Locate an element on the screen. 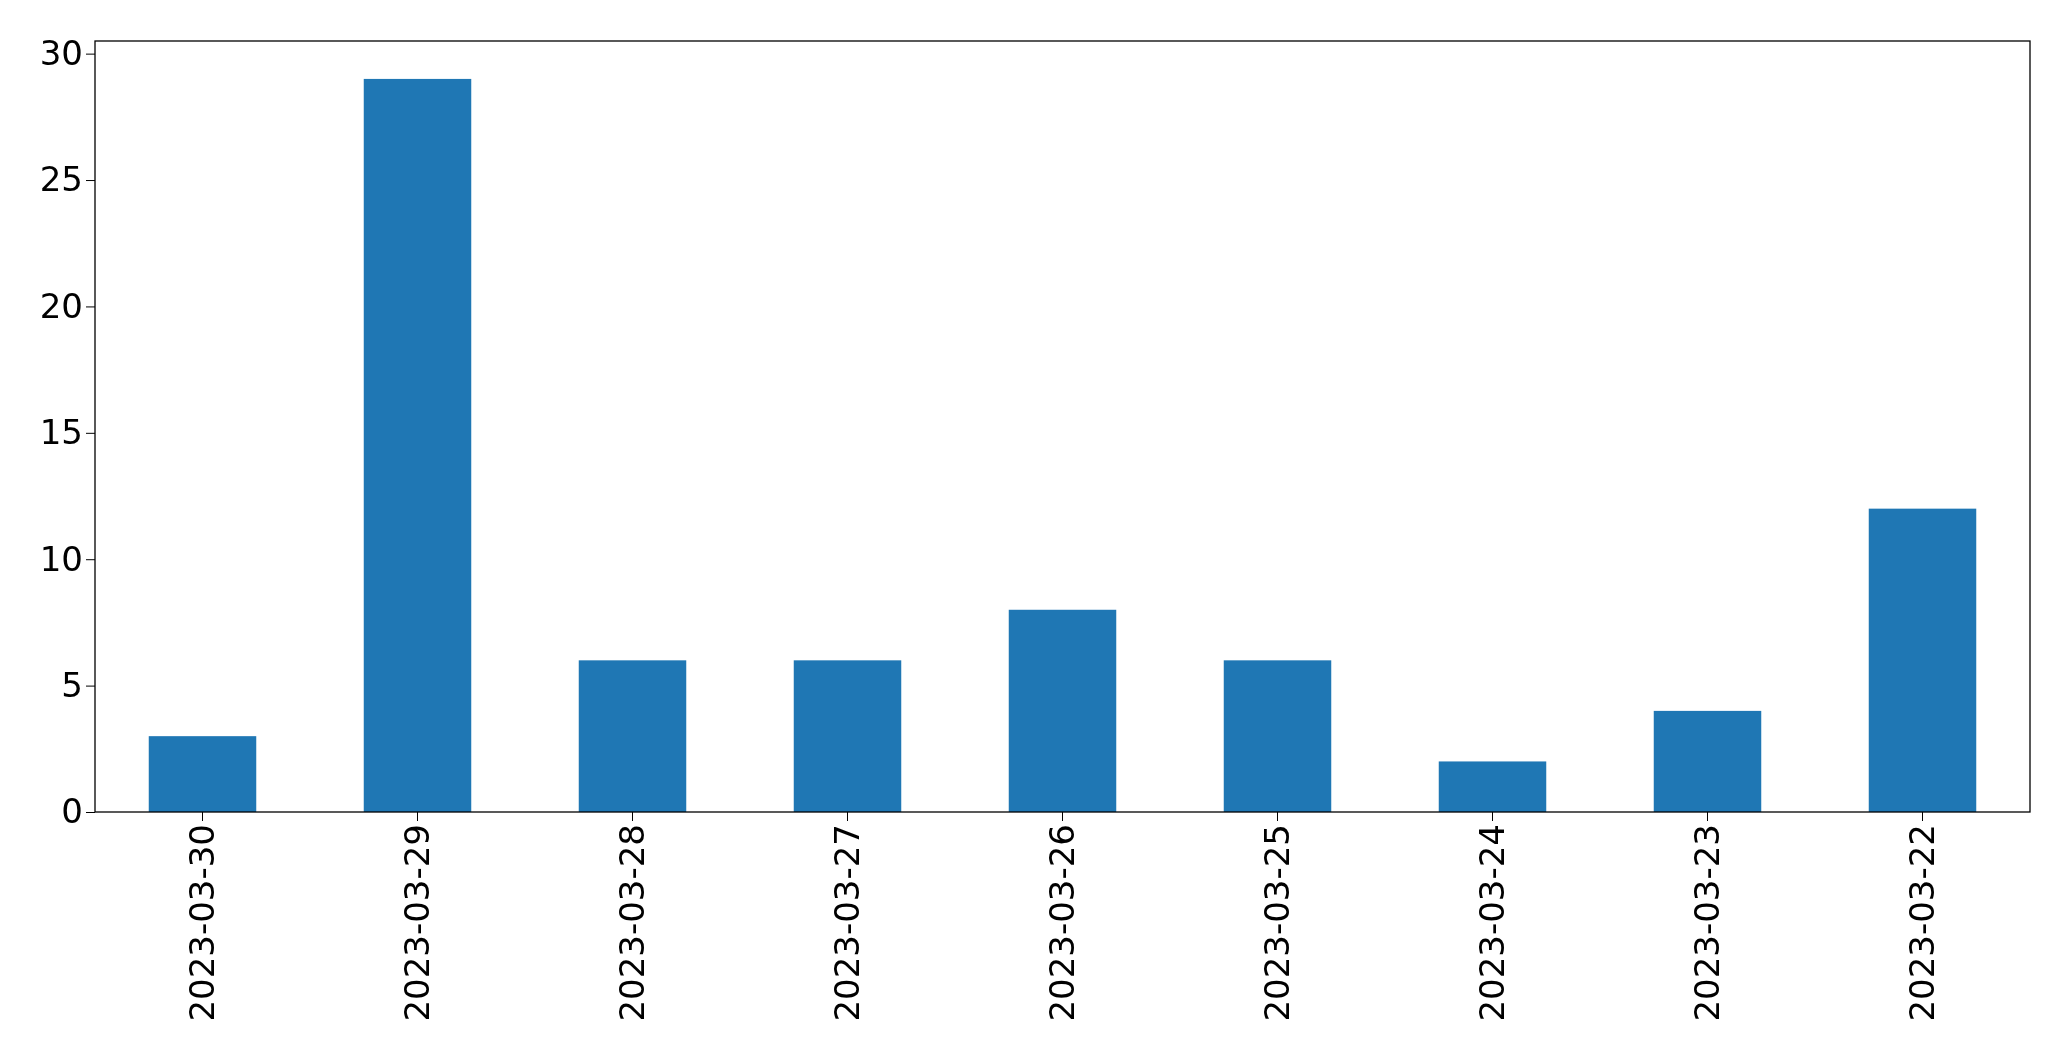  y-tick-label: 25 is located at coordinates (61, 179).